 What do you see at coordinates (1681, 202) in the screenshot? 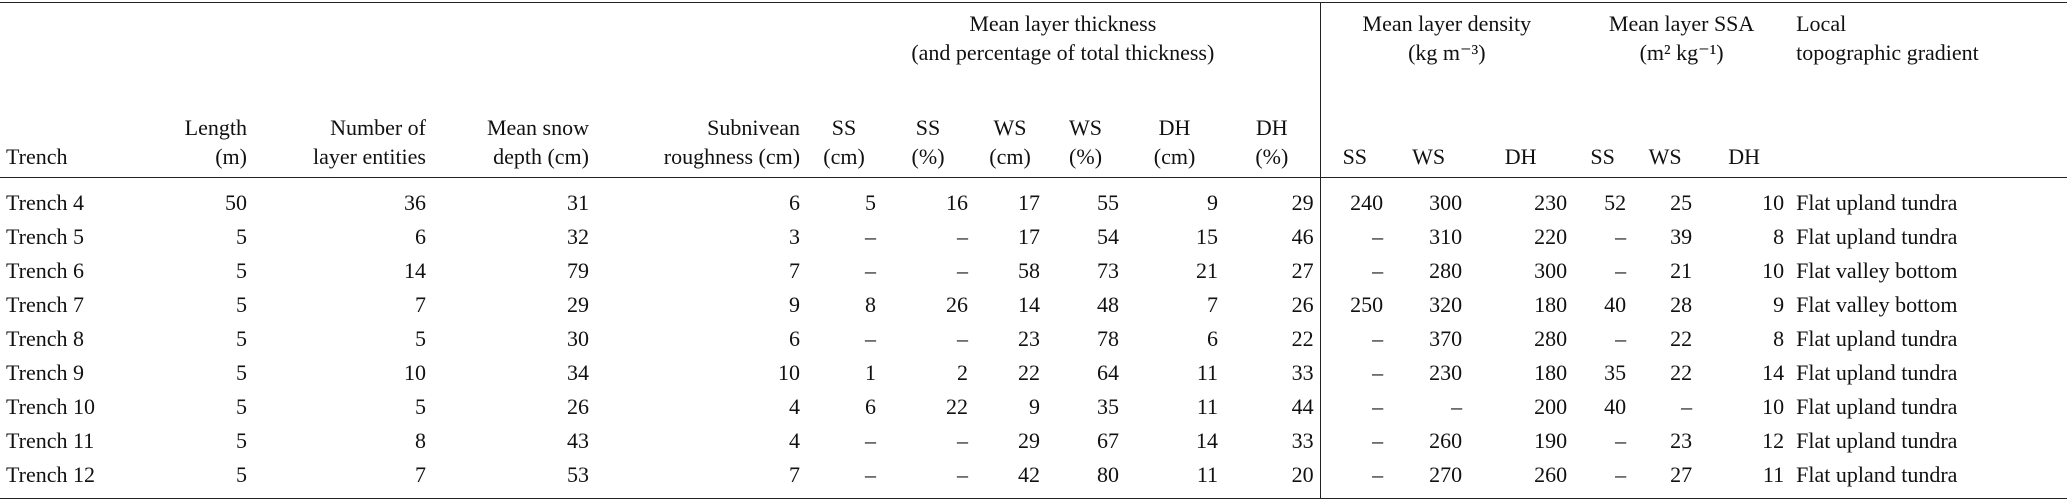
I see `table-cell: 25` at bounding box center [1681, 202].